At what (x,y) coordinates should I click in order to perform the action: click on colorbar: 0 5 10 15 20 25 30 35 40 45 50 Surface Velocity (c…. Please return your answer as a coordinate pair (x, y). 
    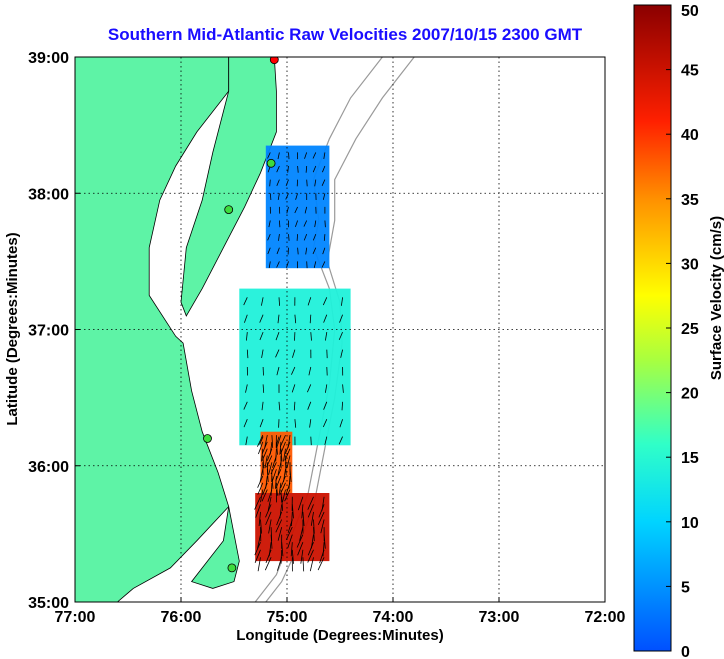
    Looking at the image, I should click on (678, 331).